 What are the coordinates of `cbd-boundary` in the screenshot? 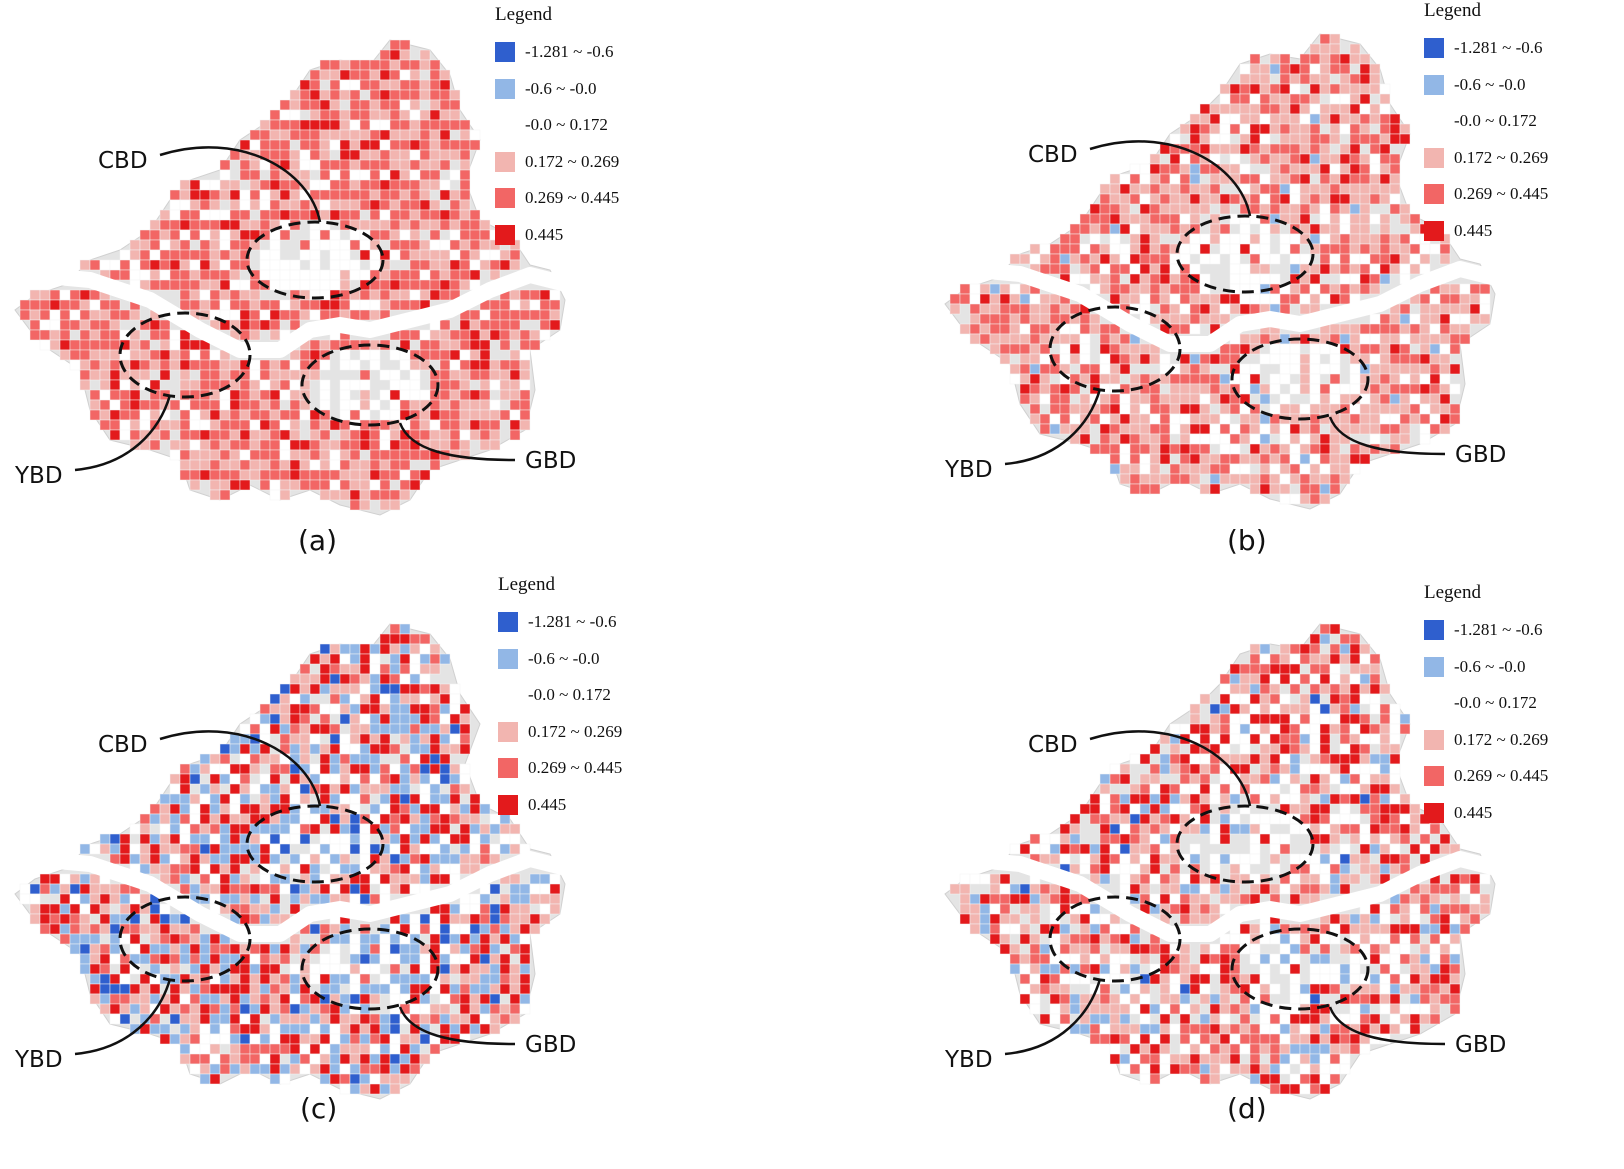 It's located at (1245, 254).